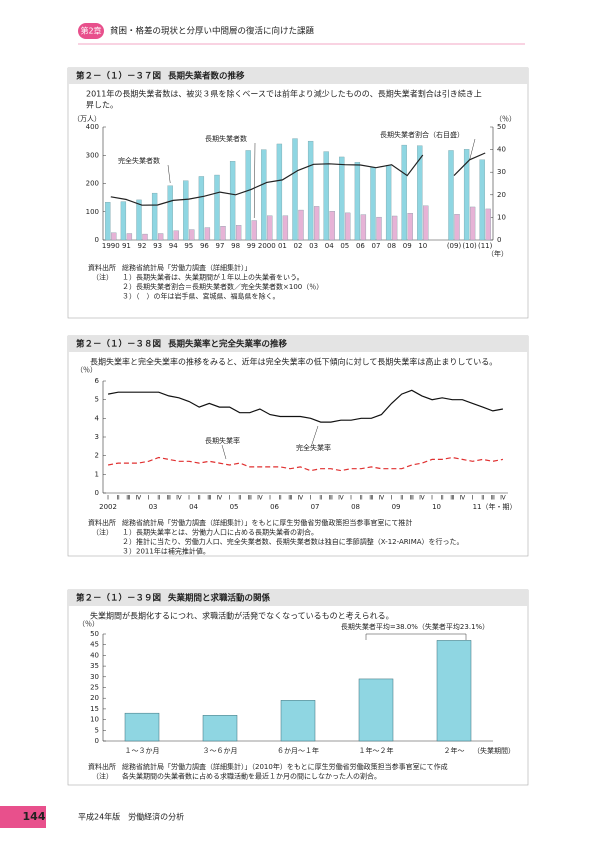 This screenshot has height=842, width=595. What do you see at coordinates (204, 246) in the screenshot?
I see `x-tick-label: 96` at bounding box center [204, 246].